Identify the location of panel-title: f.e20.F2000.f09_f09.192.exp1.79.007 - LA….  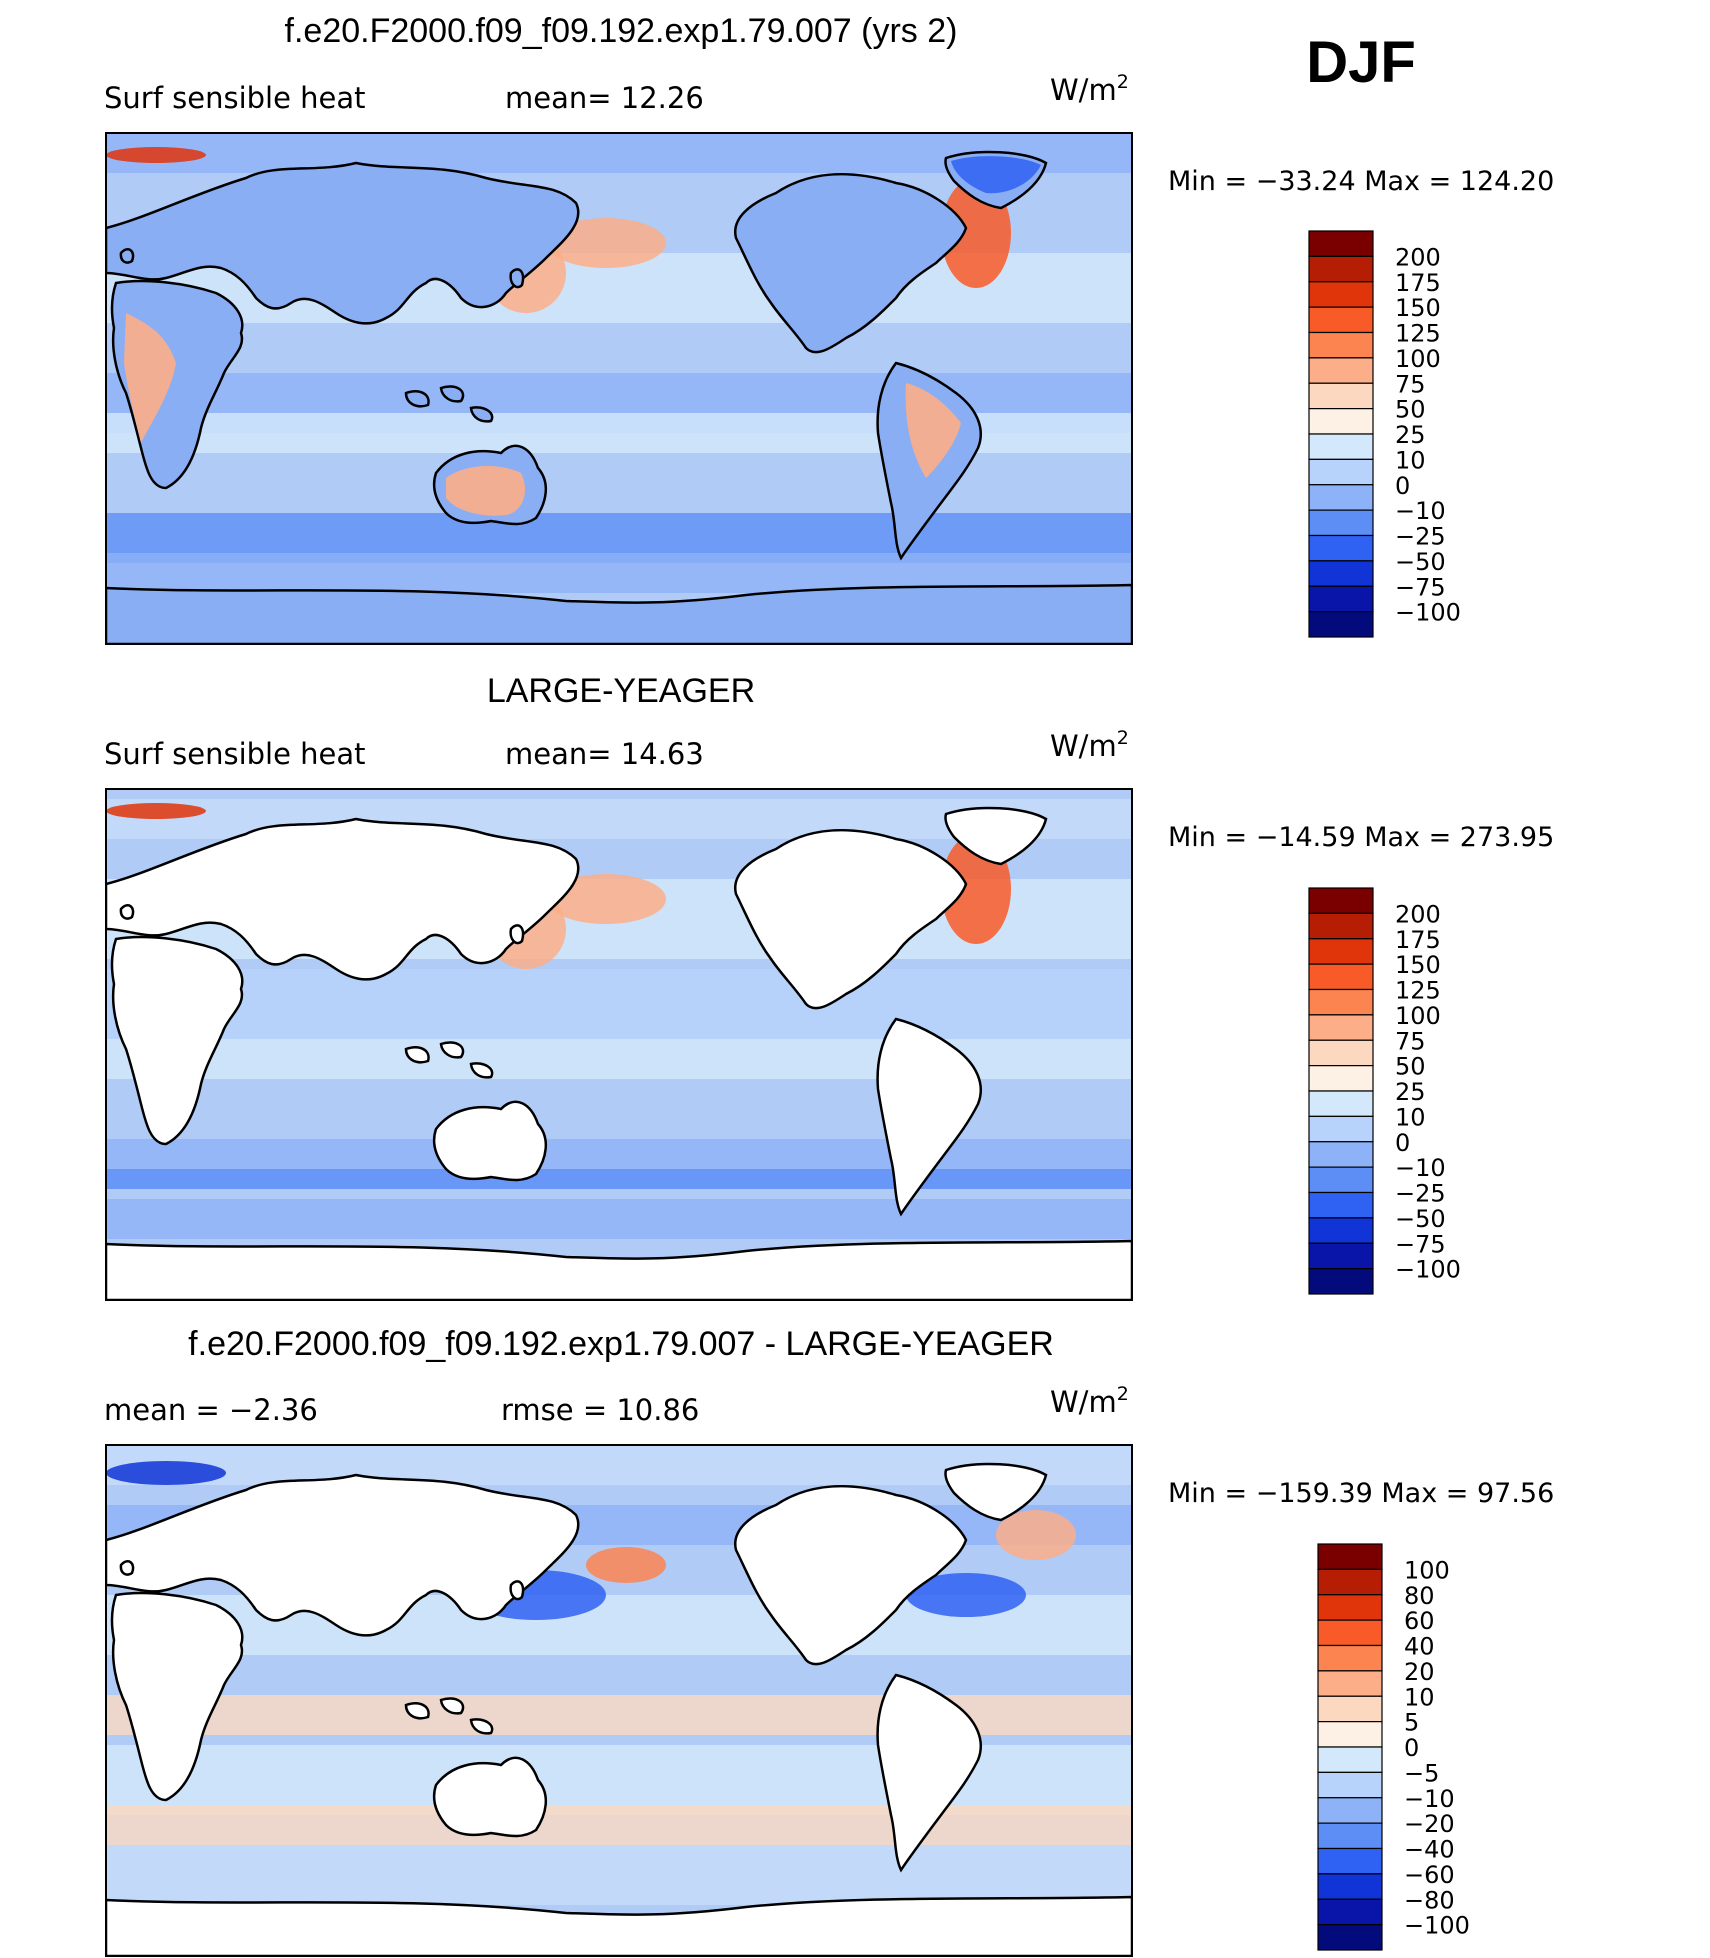
(621, 1344).